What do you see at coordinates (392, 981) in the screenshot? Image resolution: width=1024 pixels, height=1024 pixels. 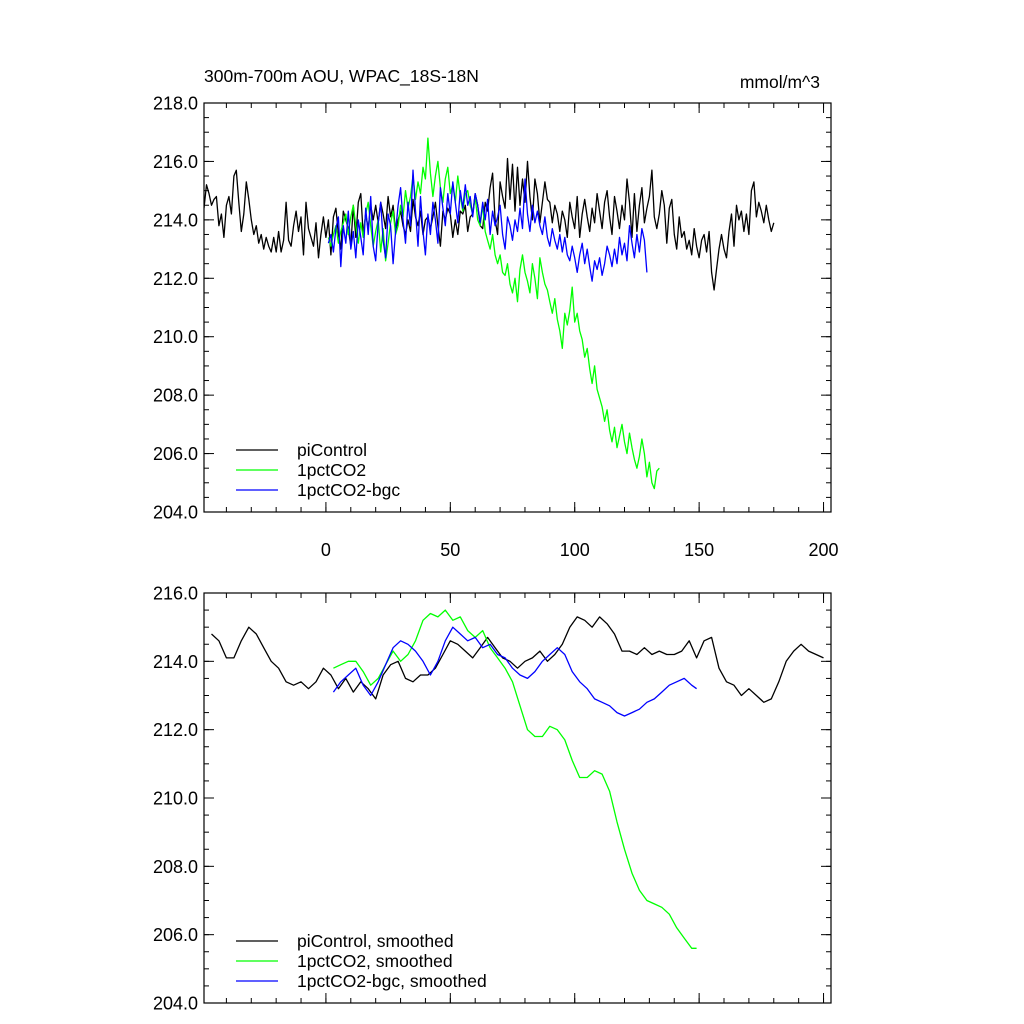 I see `legend-label: 1pctCO2-bgc, smoothed` at bounding box center [392, 981].